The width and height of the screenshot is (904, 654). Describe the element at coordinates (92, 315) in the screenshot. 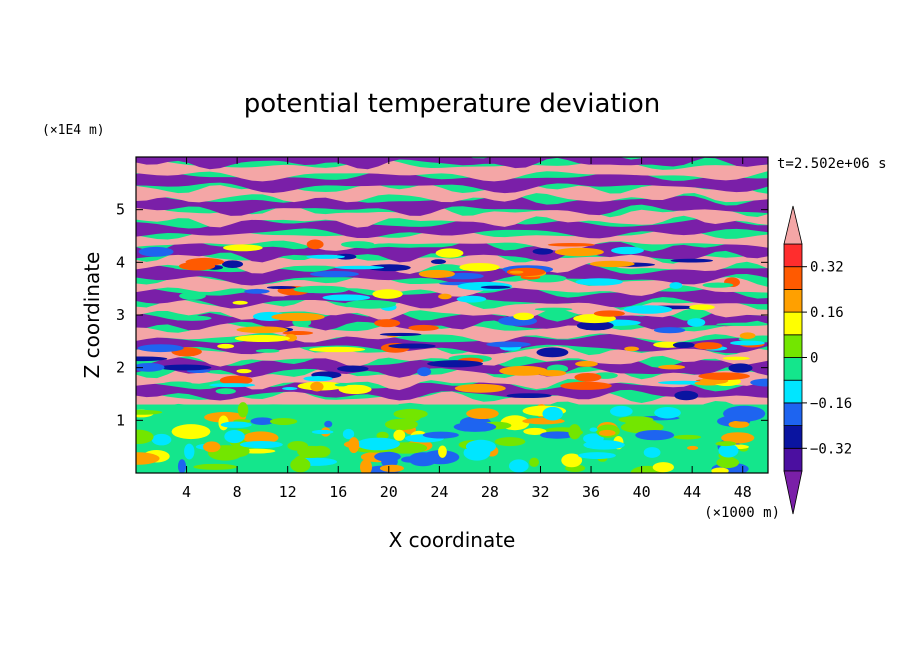

I see `y-axis-label: Z coordinate` at that location.